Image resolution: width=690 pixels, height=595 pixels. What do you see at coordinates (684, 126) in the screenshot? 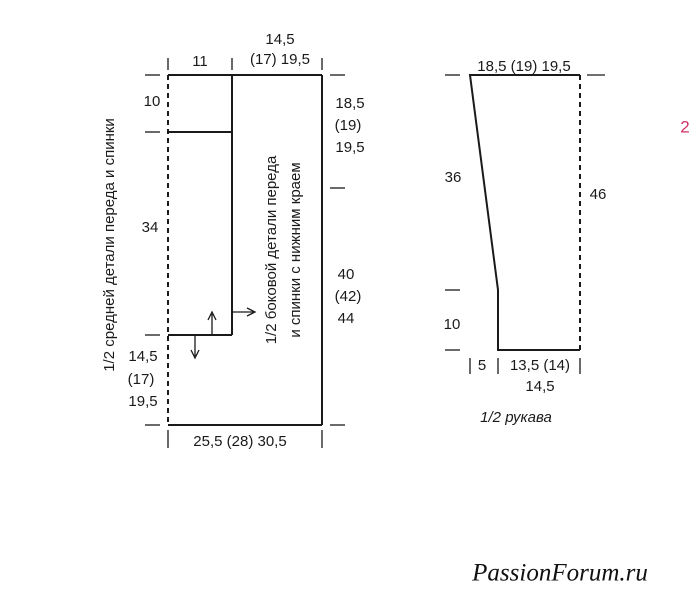
I see `page-number: 2` at bounding box center [684, 126].